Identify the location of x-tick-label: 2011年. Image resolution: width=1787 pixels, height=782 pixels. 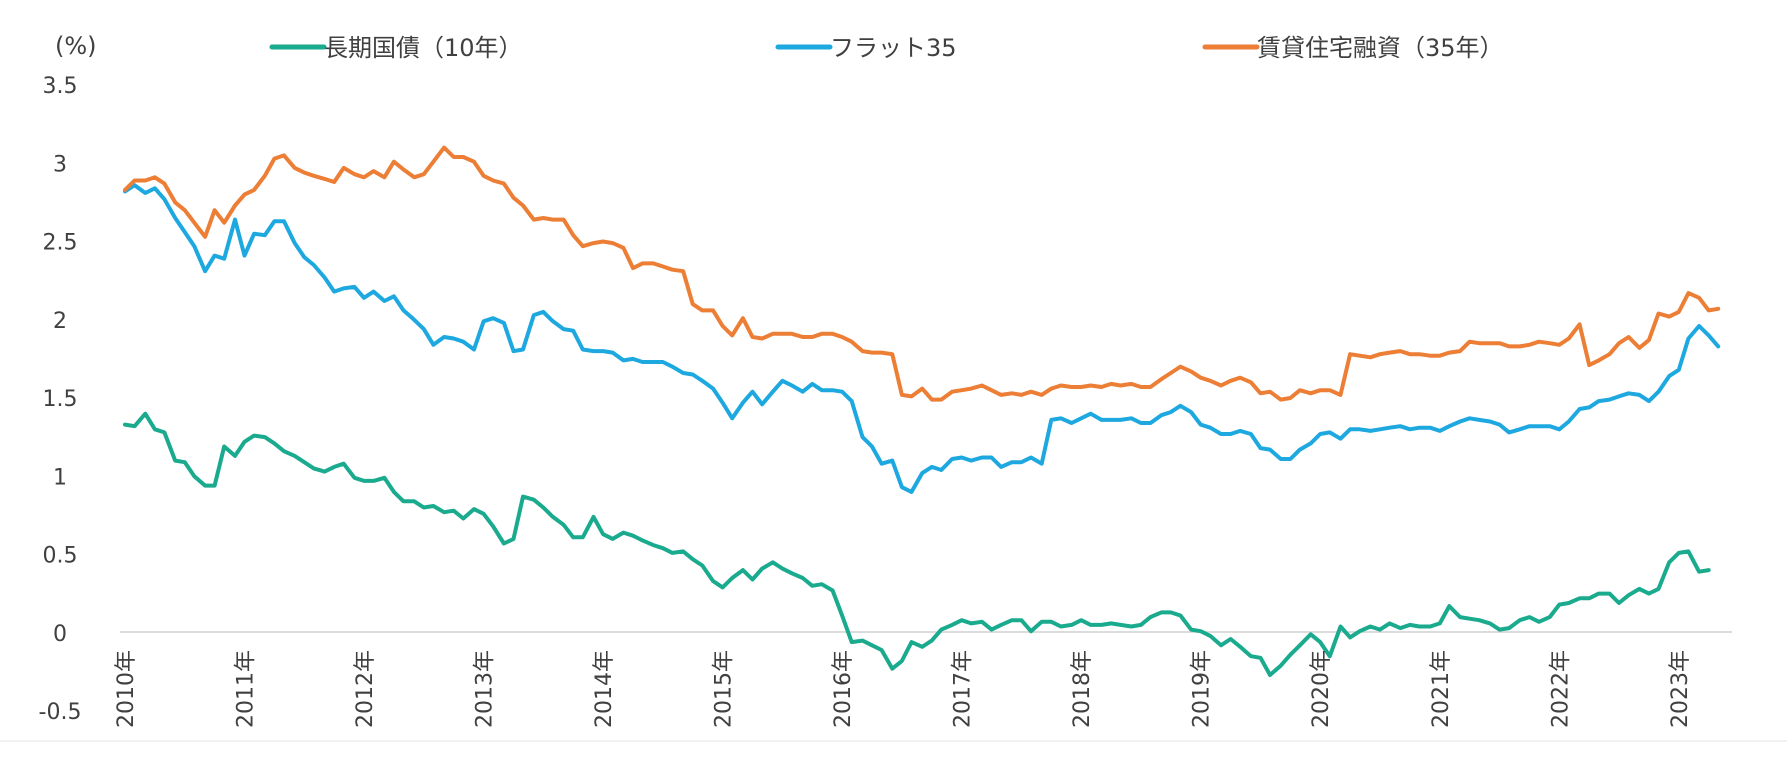
(246, 689).